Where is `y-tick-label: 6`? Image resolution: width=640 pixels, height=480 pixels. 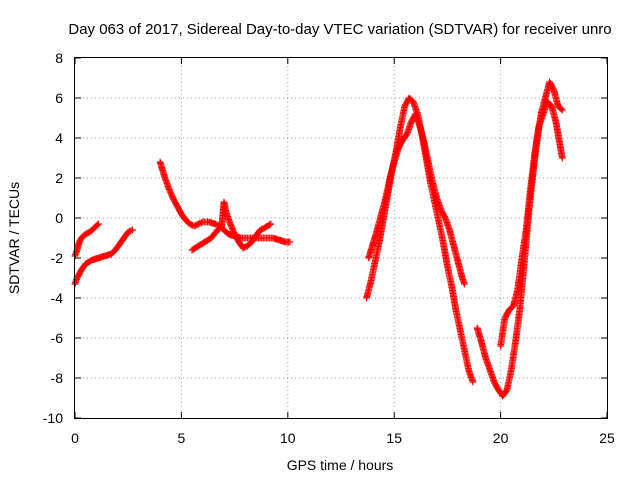
y-tick-label: 6 is located at coordinates (59, 98).